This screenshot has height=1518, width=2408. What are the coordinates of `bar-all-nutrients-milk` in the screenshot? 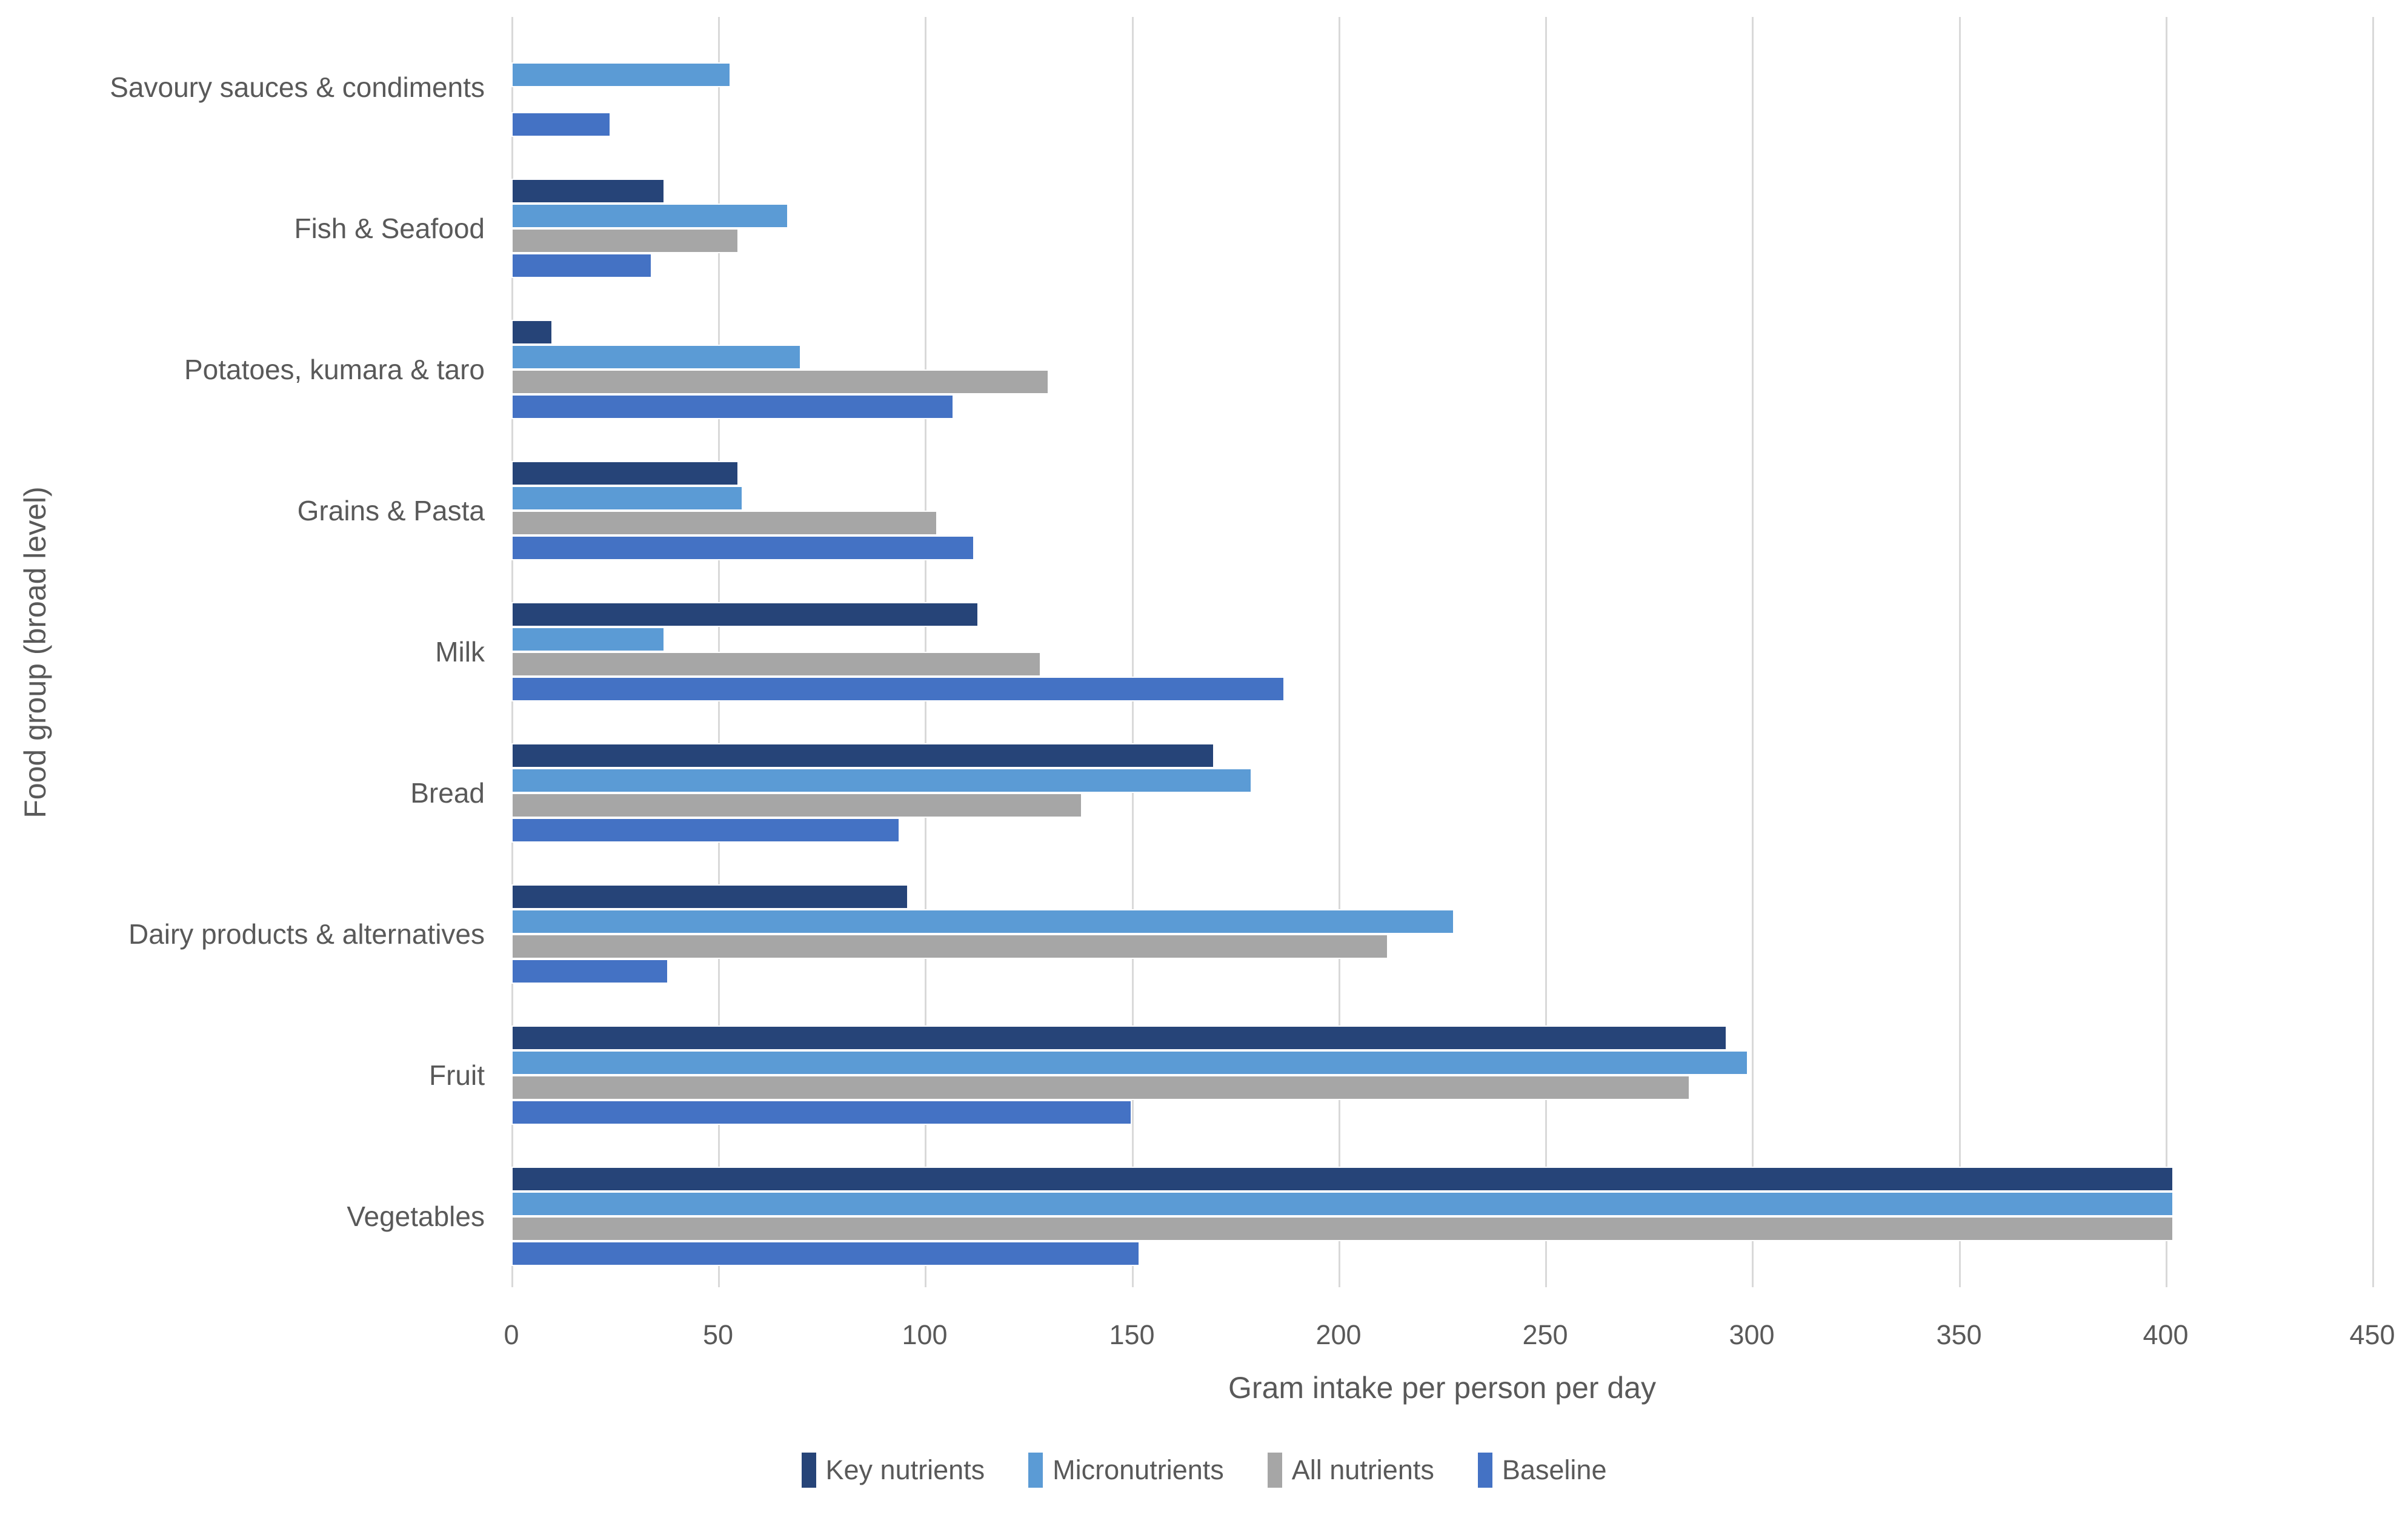 It's located at (776, 664).